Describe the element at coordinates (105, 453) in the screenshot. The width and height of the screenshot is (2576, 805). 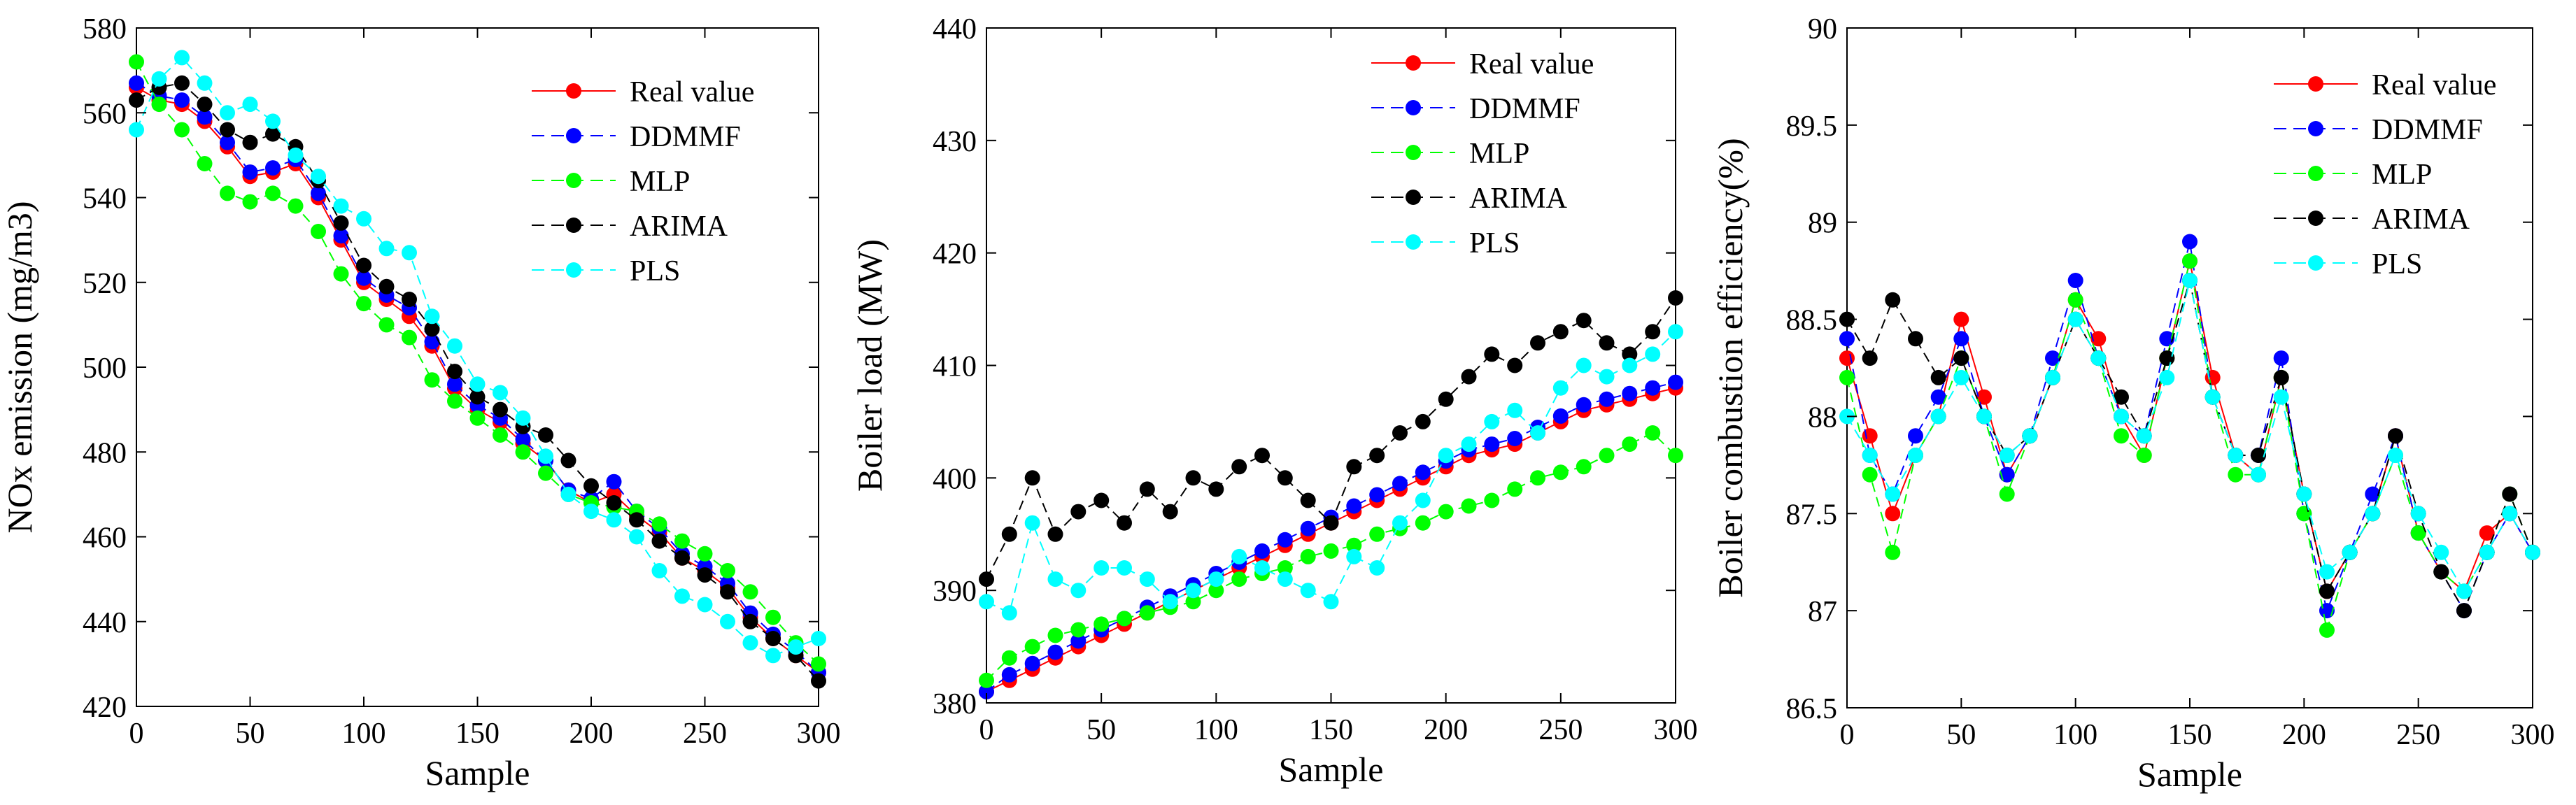
I see `y-tick-label: 480` at that location.